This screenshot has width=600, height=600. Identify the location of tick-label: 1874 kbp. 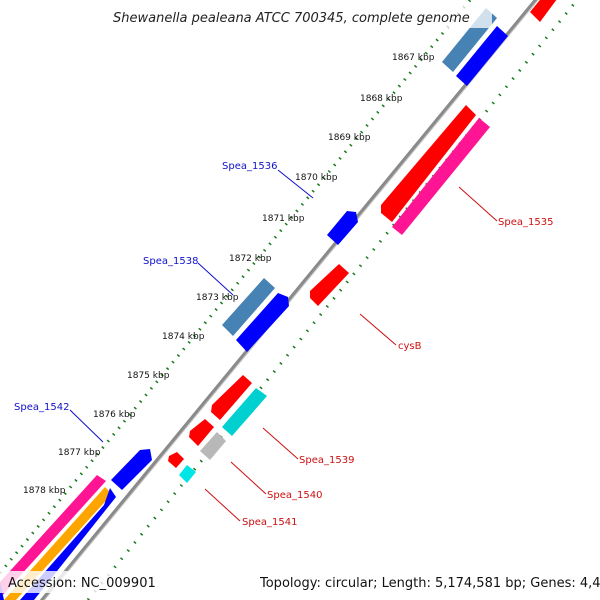
(183, 337).